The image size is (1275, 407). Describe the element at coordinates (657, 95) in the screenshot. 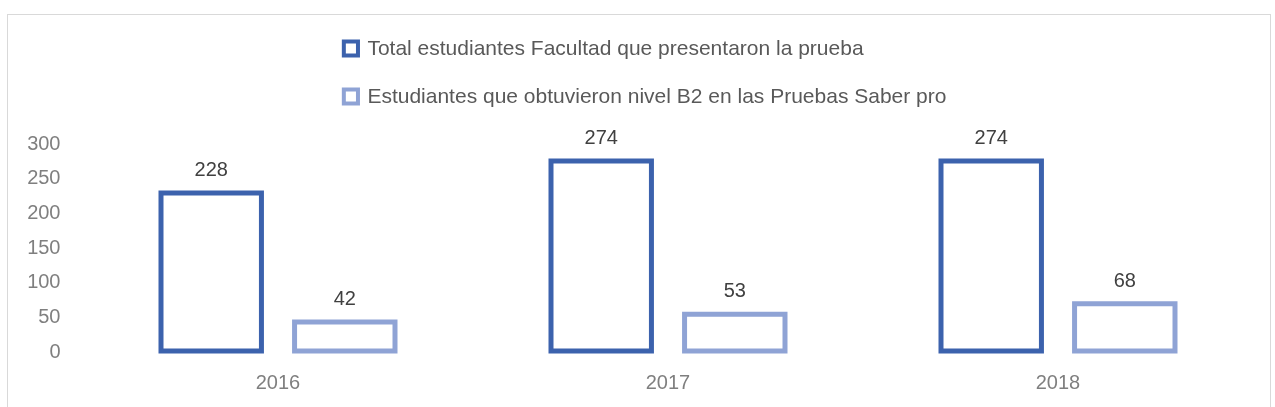

I see `legend-label: Estudiantes que obtuvieron nivel B2 en las Pruebas Saber pro` at that location.